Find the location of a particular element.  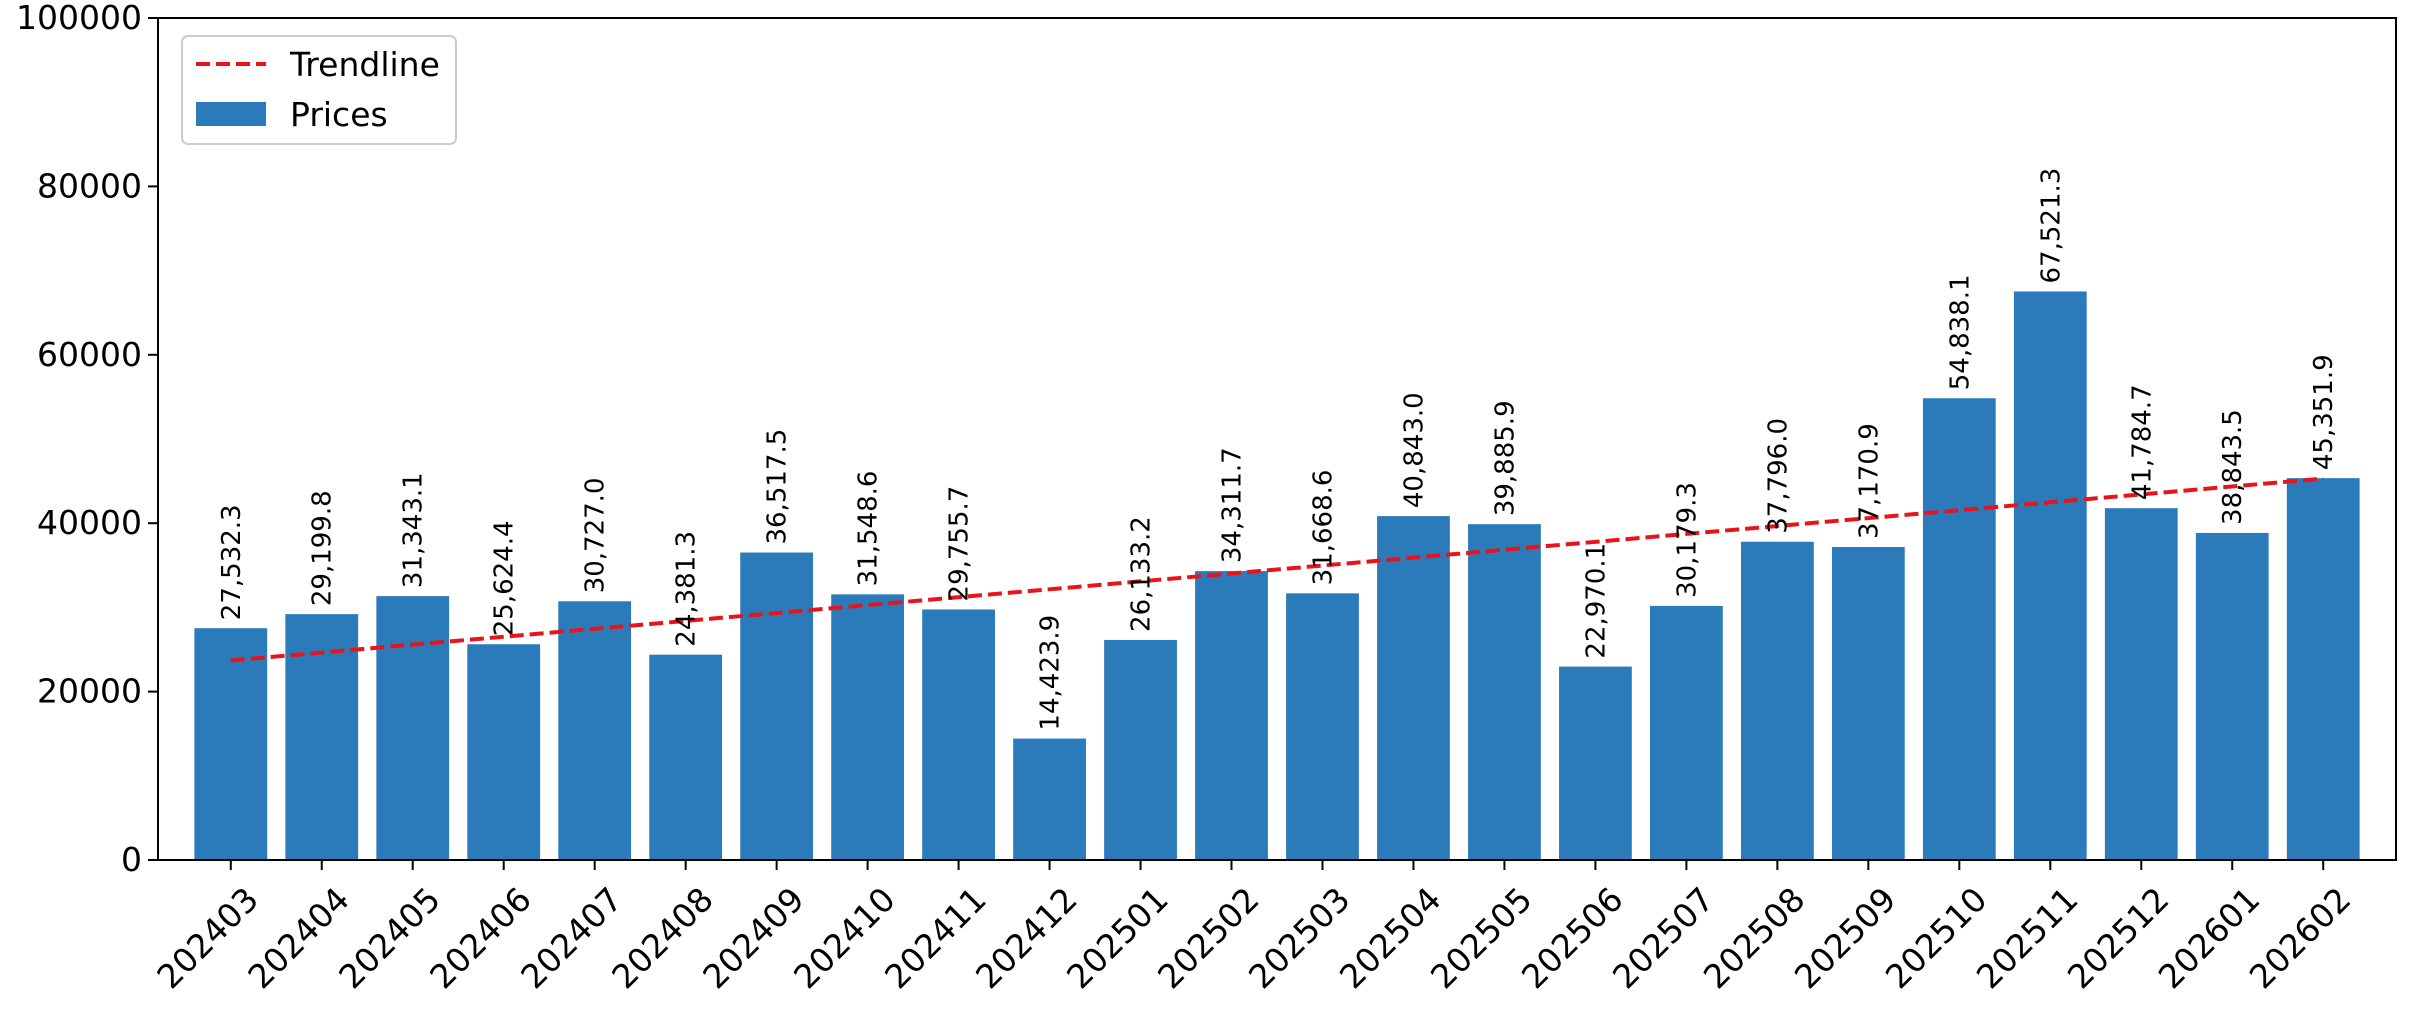

bar-value-label: 45,351.9 is located at coordinates (2324, 412).